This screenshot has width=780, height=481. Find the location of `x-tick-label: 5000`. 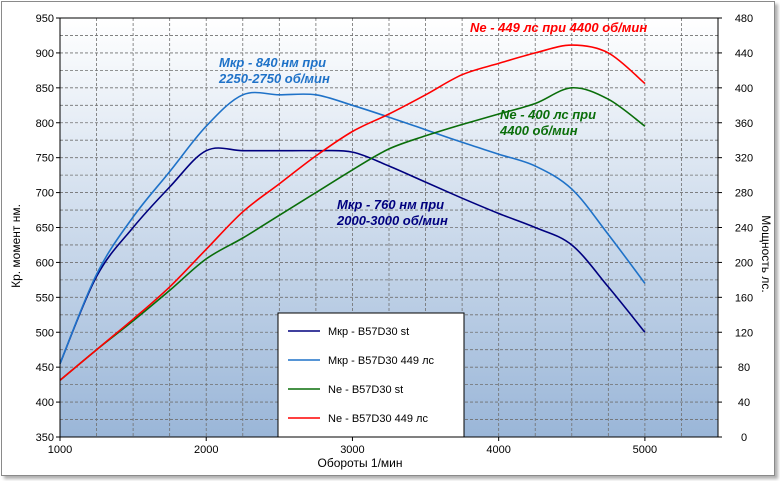

x-tick-label: 5000 is located at coordinates (645, 450).